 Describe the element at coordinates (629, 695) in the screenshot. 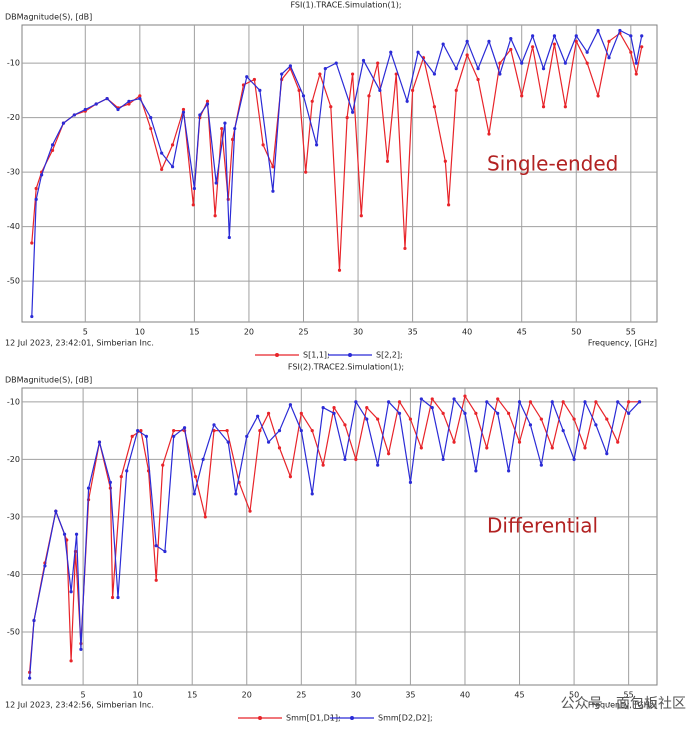

I see `x-tick-label: 55` at that location.